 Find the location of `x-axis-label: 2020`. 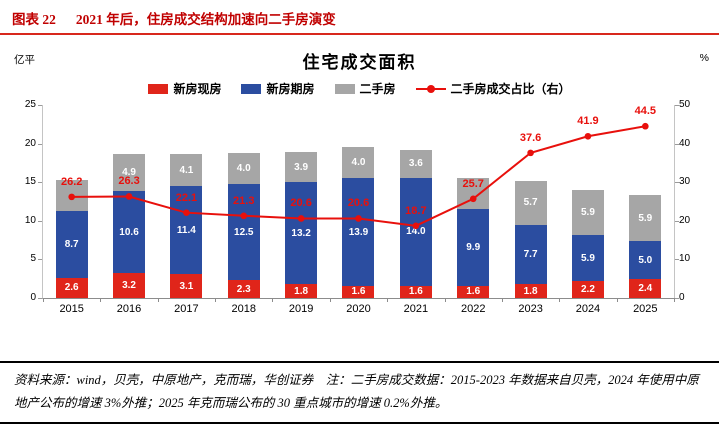

x-axis-label: 2020 is located at coordinates (358, 309).